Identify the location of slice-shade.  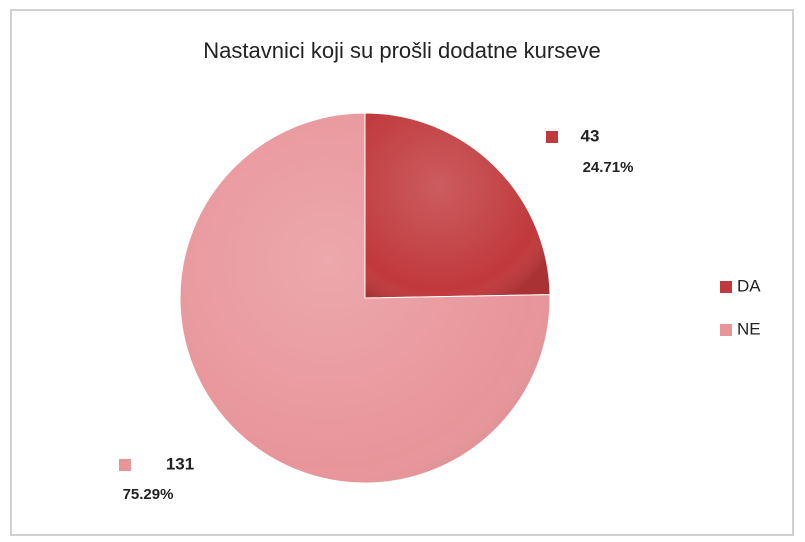
(457, 205).